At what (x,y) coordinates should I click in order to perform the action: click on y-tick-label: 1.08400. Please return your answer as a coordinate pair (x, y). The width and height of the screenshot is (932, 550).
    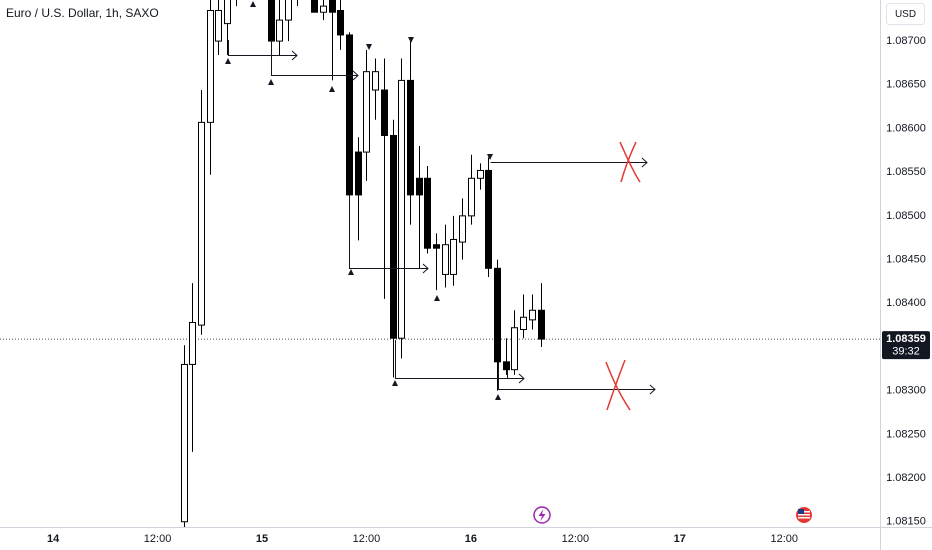
    Looking at the image, I should click on (906, 303).